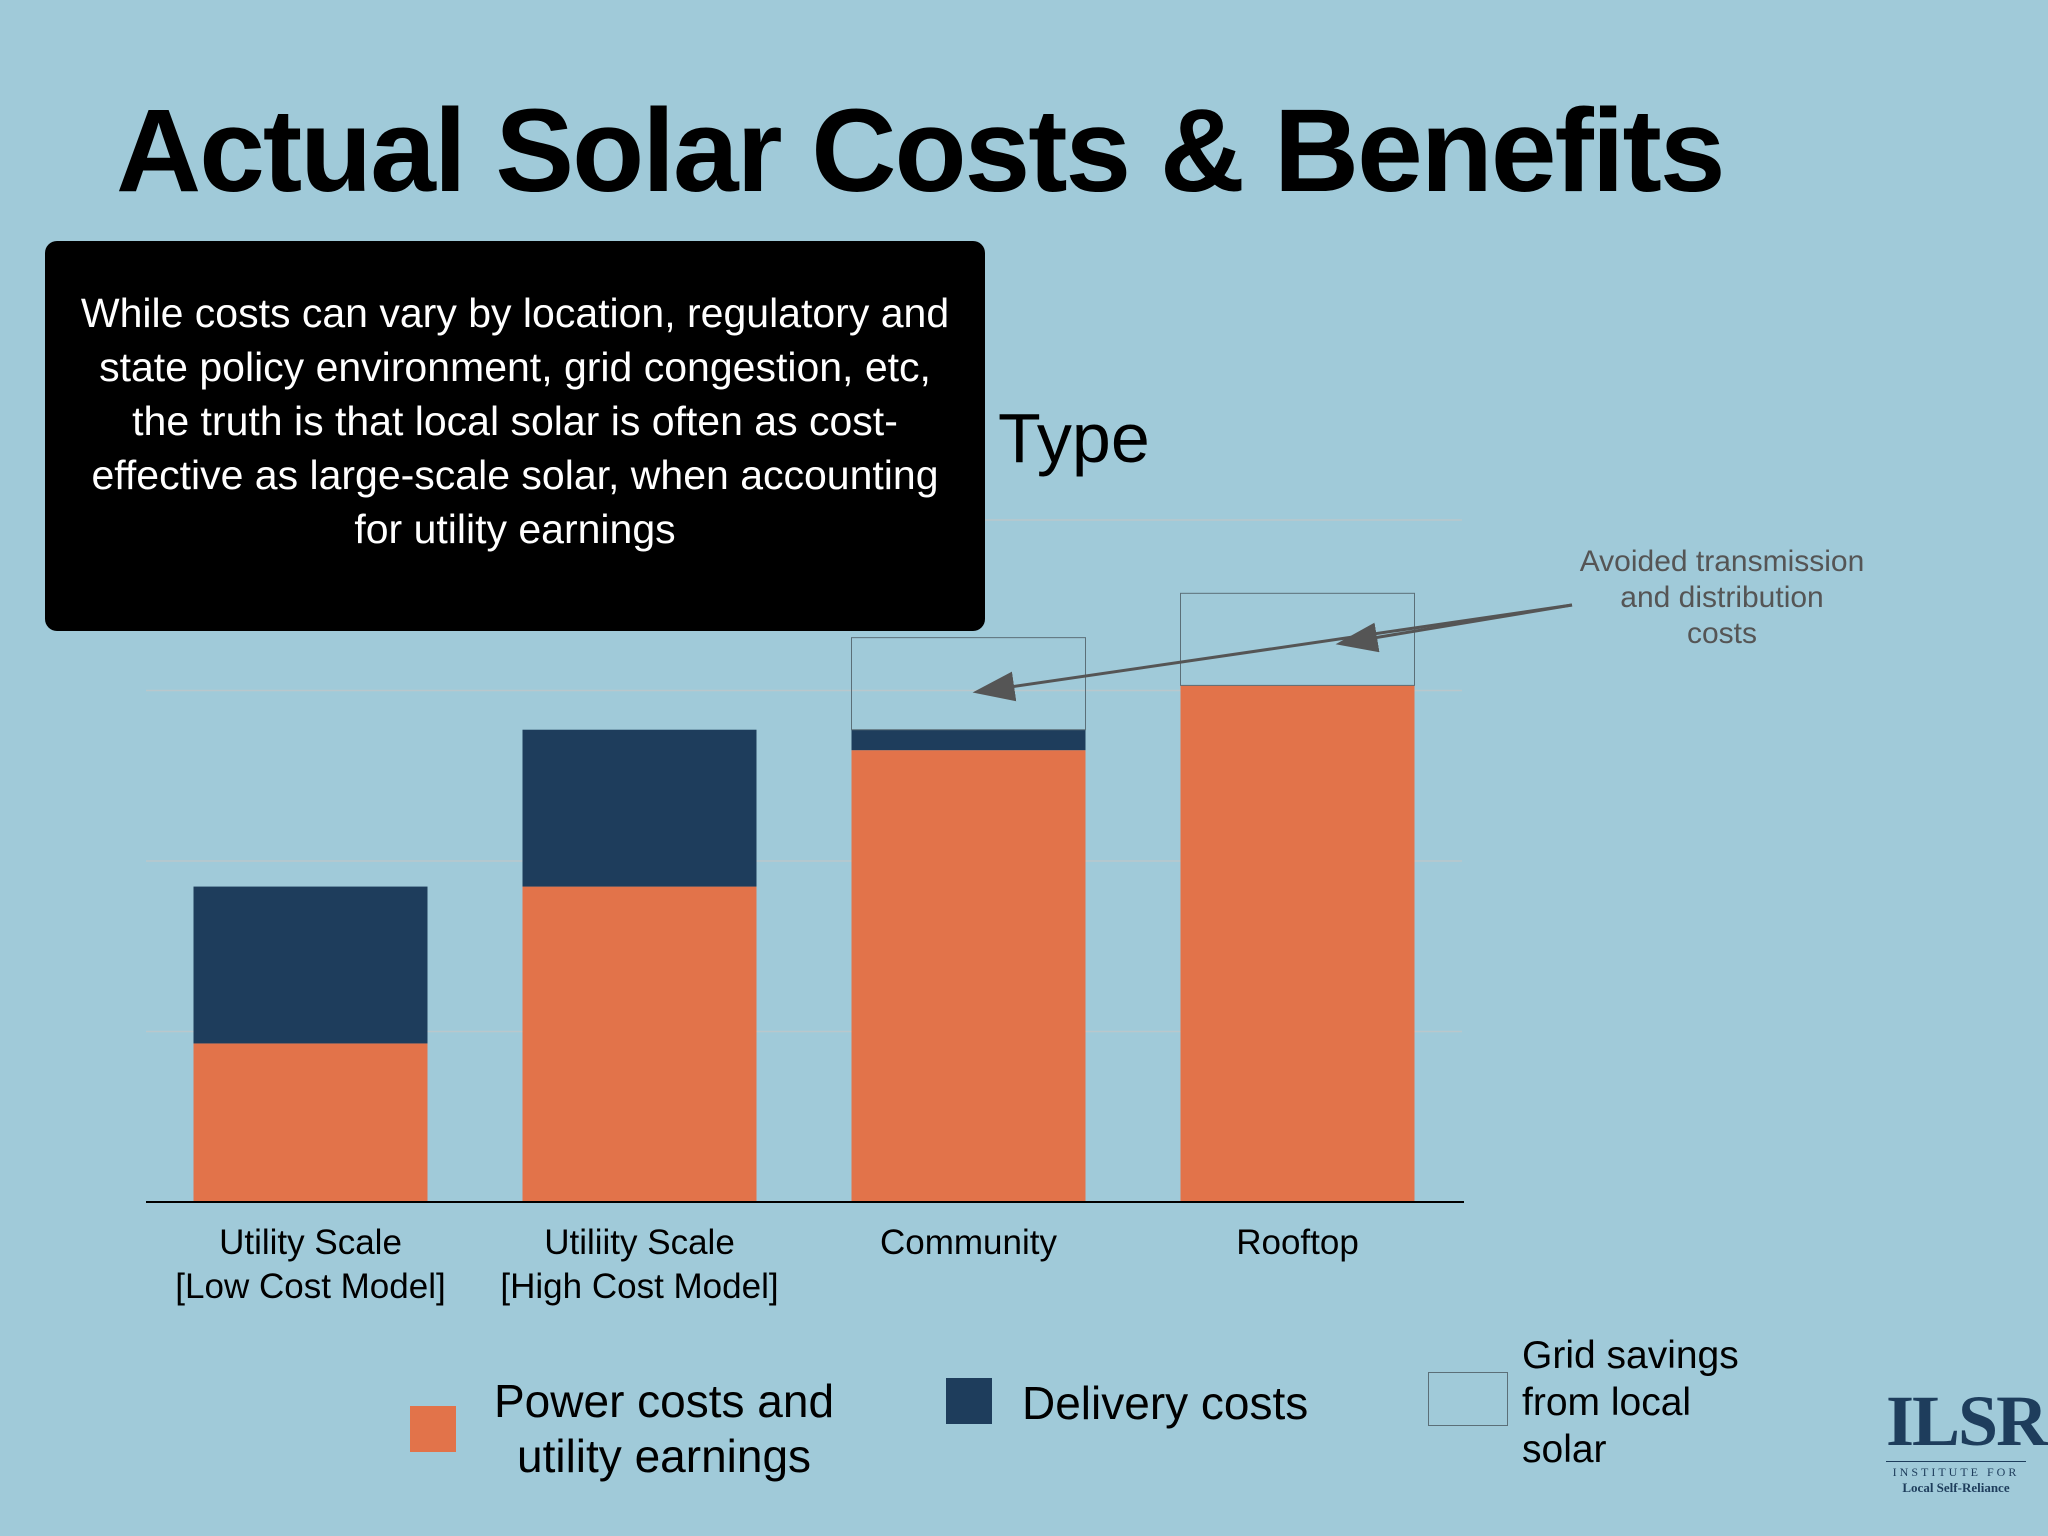  Describe the element at coordinates (920, 151) in the screenshot. I see `slide-title: Actual Solar Costs & Benefits` at that location.